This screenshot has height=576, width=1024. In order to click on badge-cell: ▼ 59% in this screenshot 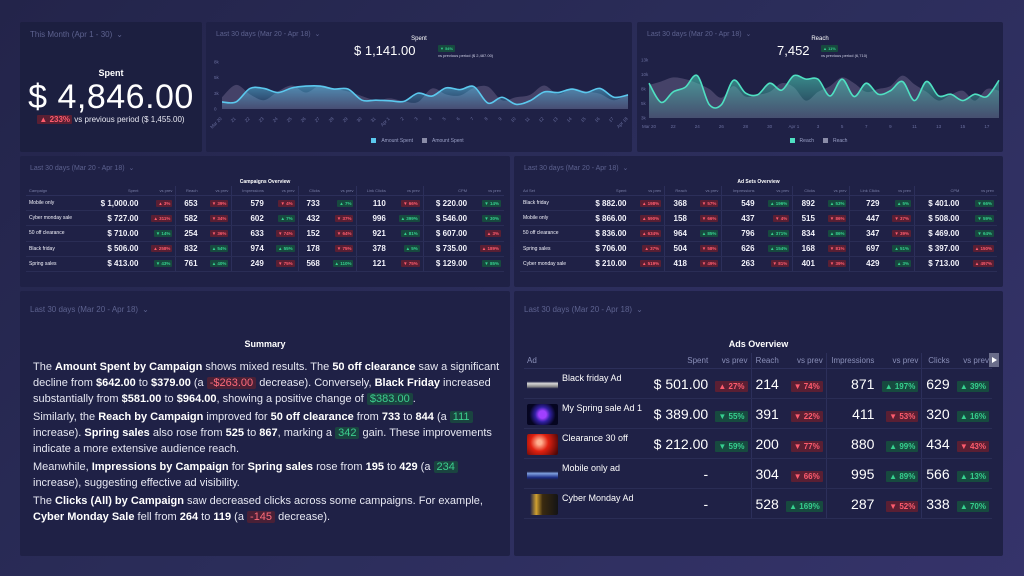, I will do `click(979, 218)`.